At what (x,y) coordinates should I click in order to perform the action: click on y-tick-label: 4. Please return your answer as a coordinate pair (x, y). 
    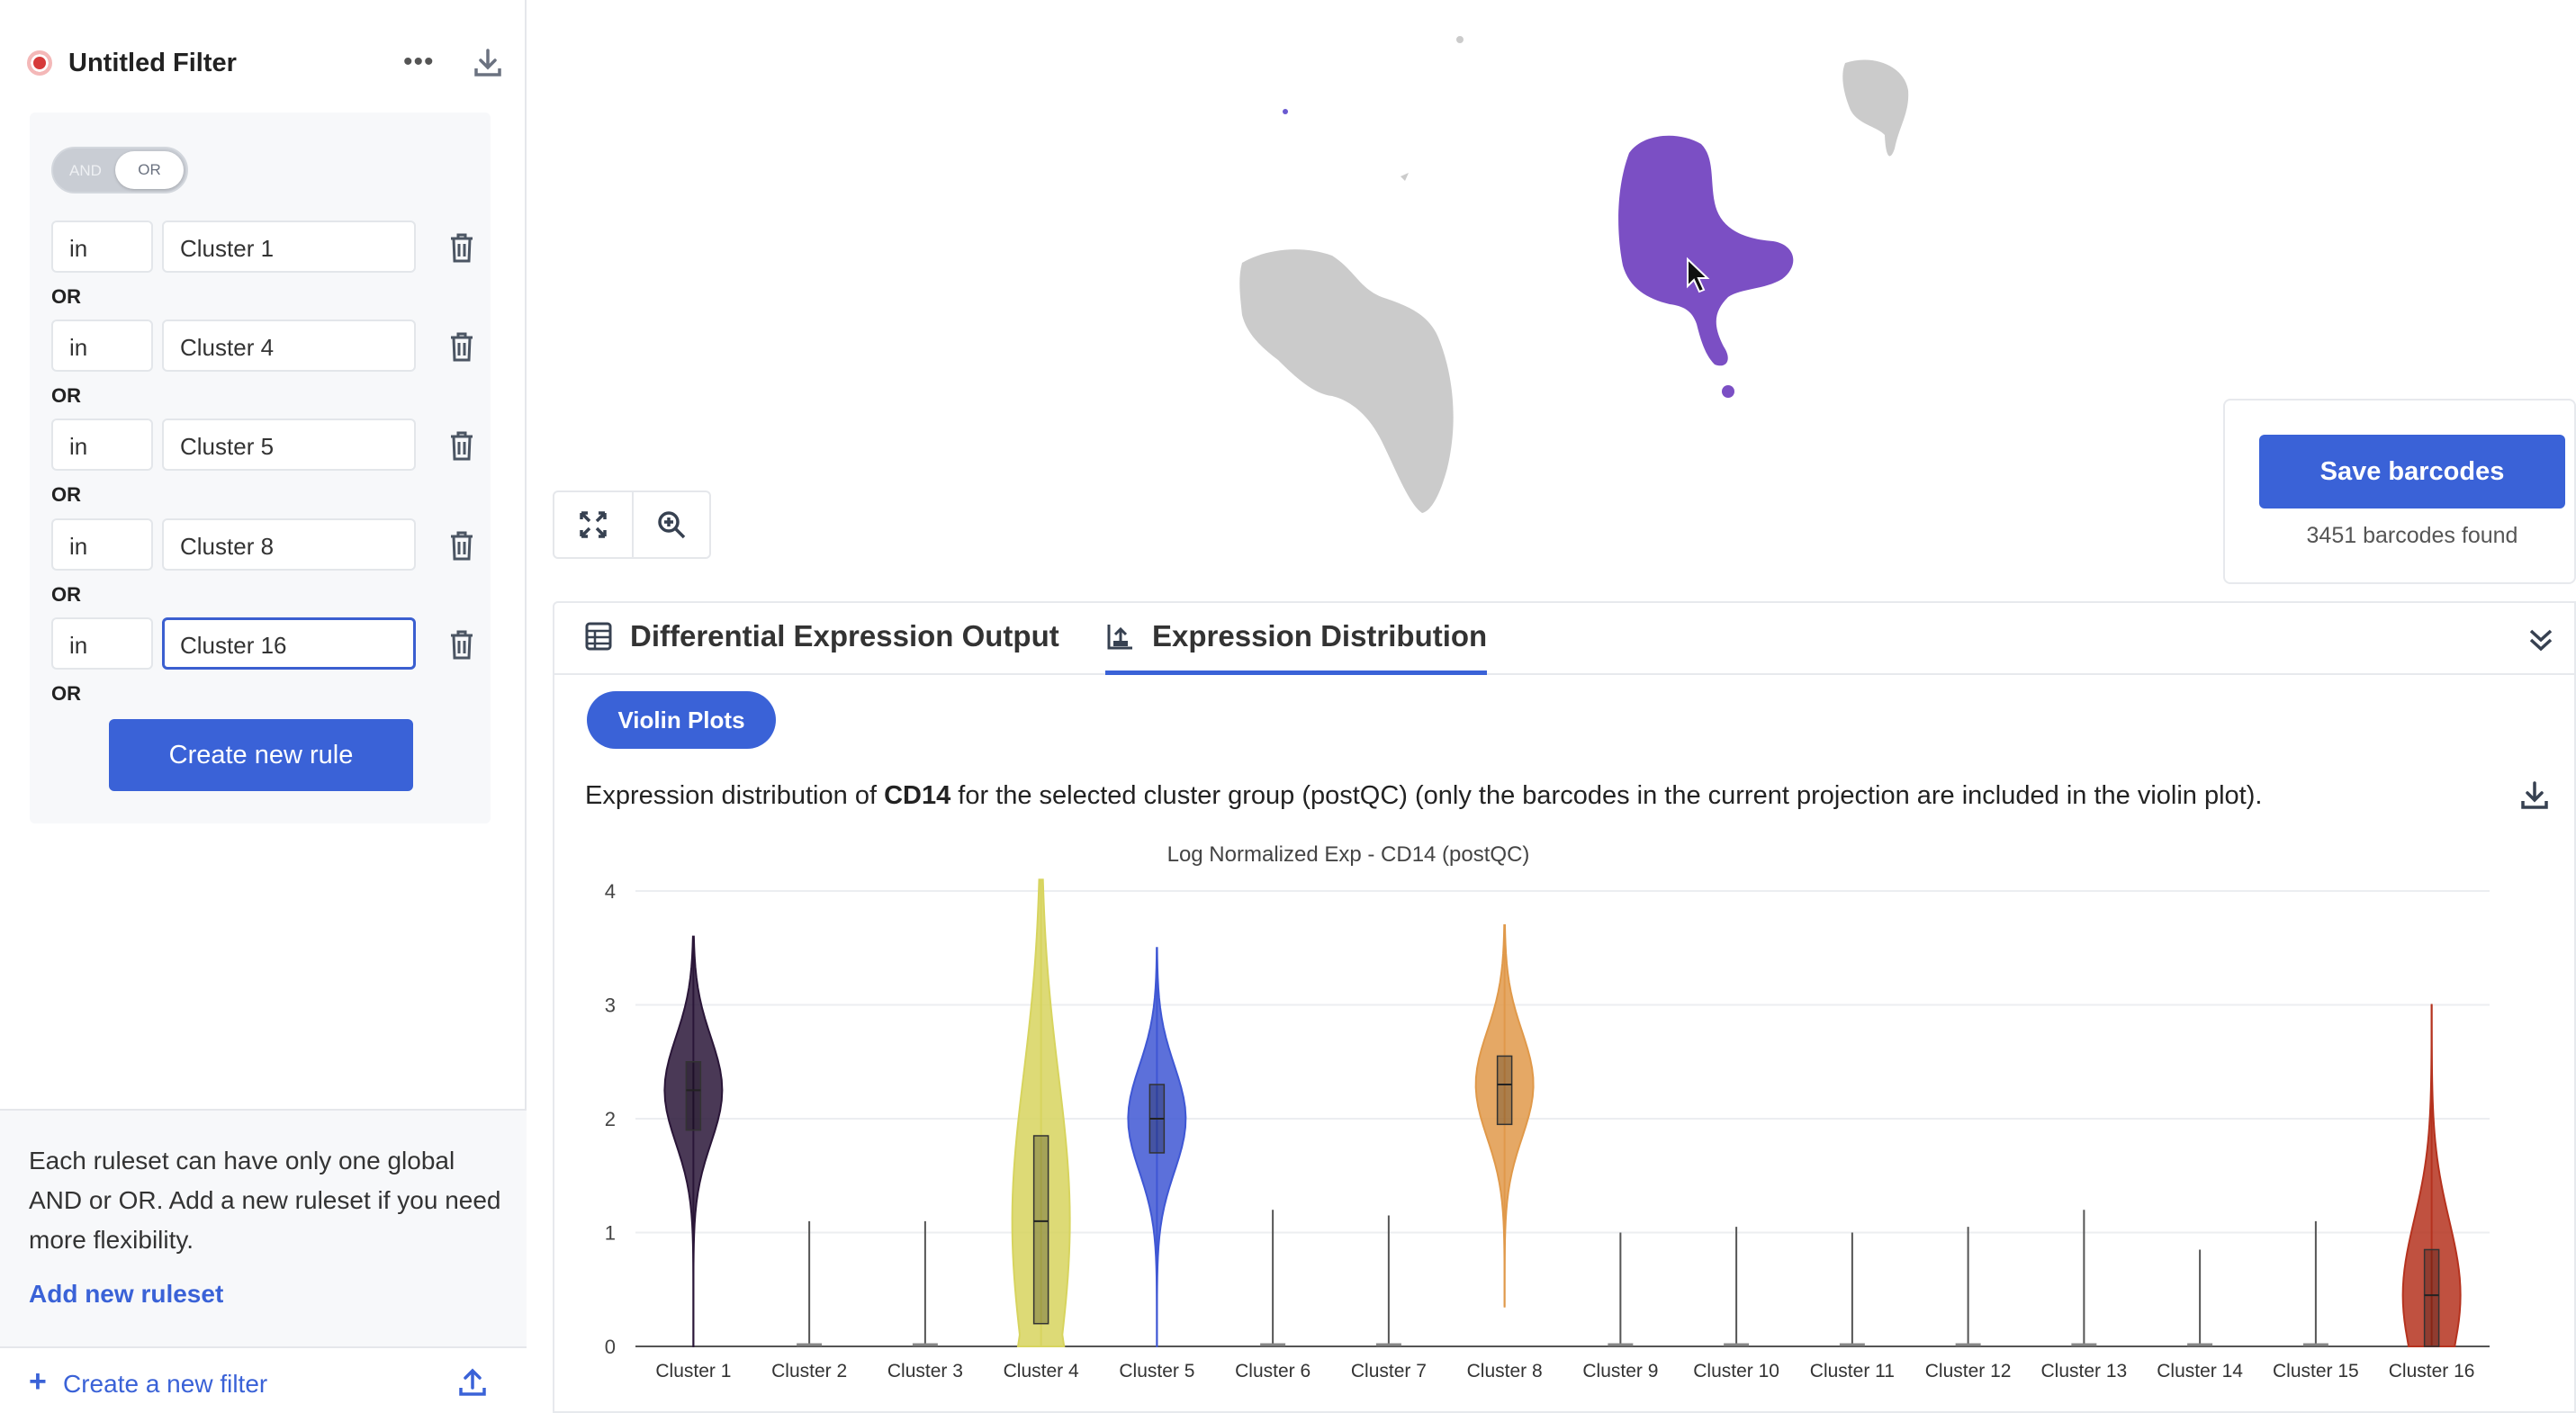
    Looking at the image, I should click on (610, 891).